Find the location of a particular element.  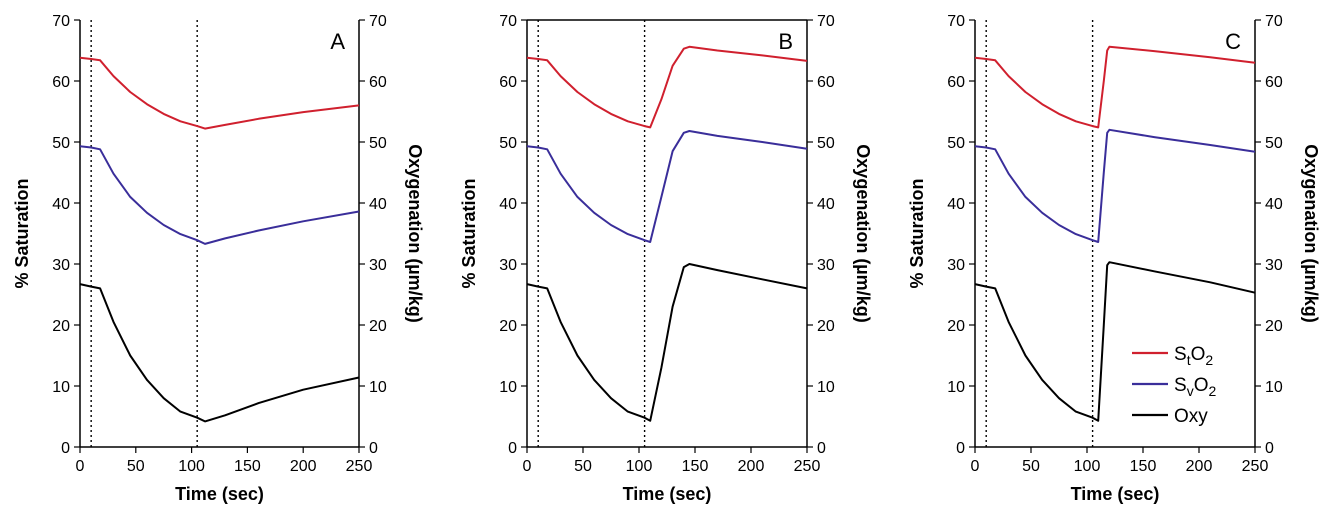

legend-label-oxy: Oxy is located at coordinates (1191, 416).